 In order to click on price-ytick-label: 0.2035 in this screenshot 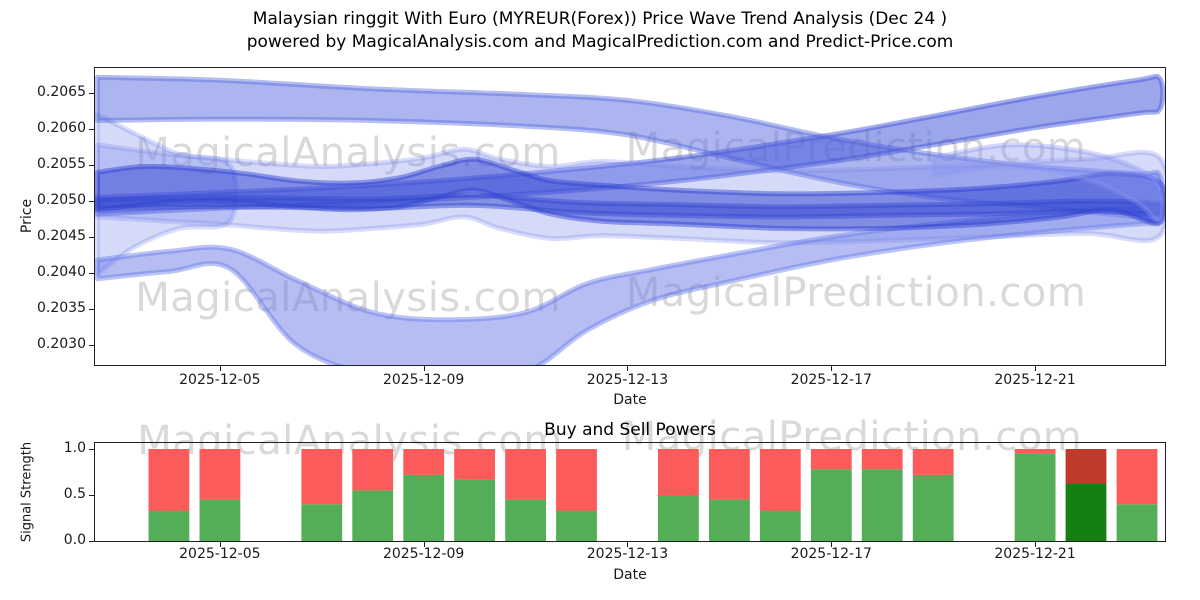, I will do `click(61, 307)`.